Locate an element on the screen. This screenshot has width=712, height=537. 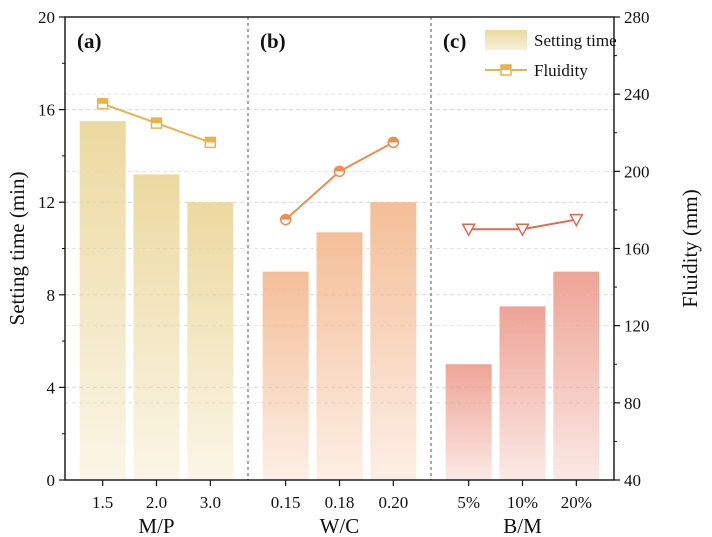
legend: Setting time Fluidity is located at coordinates (551, 55).